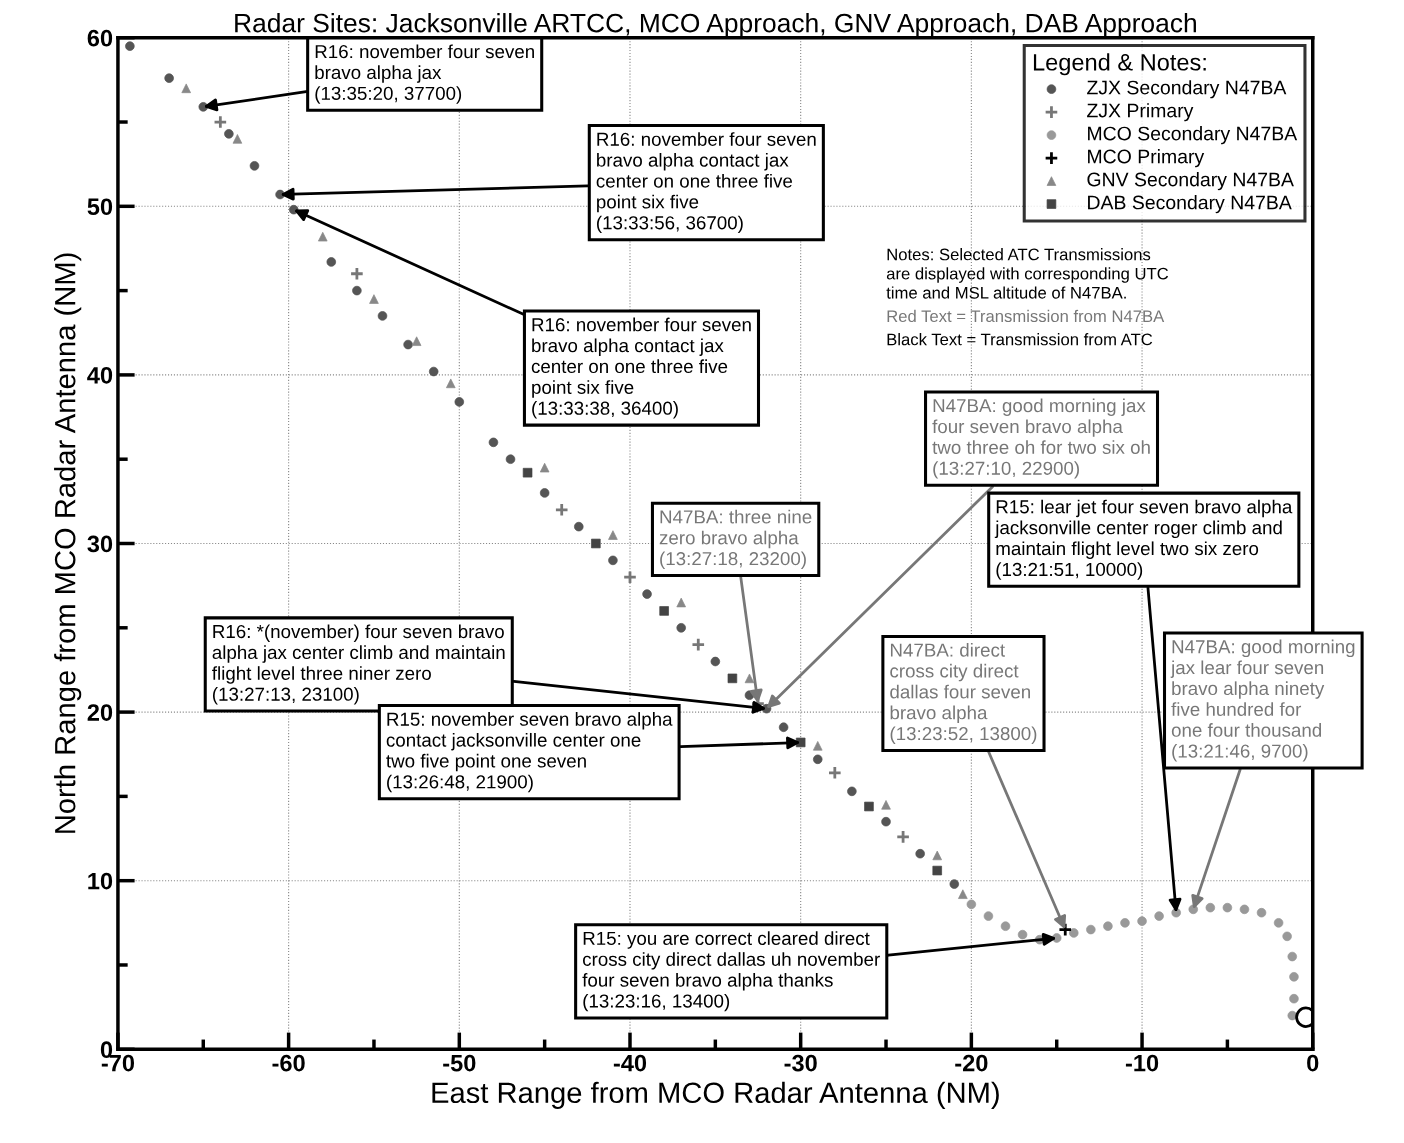 The width and height of the screenshot is (1404, 1143). What do you see at coordinates (963, 693) in the screenshot?
I see `annotation: N47BA: direct cross city direct dallas four seven bravo alpha (13:23:52, 13800)` at bounding box center [963, 693].